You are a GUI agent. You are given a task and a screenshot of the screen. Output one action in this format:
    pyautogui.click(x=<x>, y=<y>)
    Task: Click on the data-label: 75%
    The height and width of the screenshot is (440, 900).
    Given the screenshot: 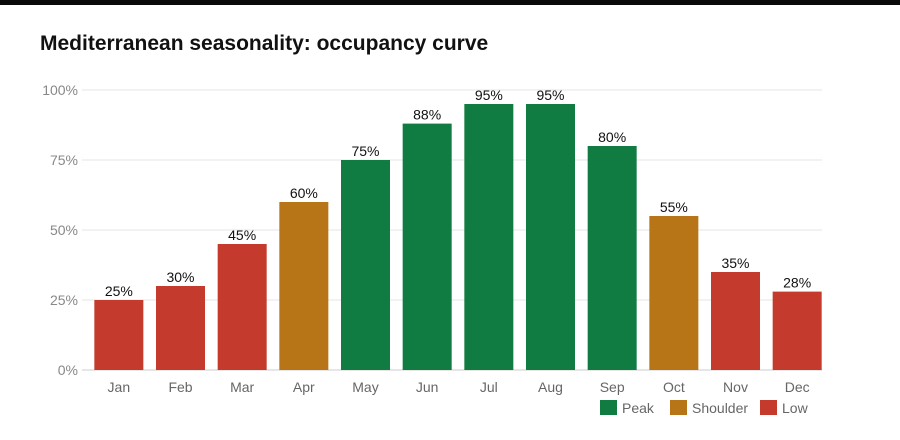 What is the action you would take?
    pyautogui.click(x=365, y=151)
    